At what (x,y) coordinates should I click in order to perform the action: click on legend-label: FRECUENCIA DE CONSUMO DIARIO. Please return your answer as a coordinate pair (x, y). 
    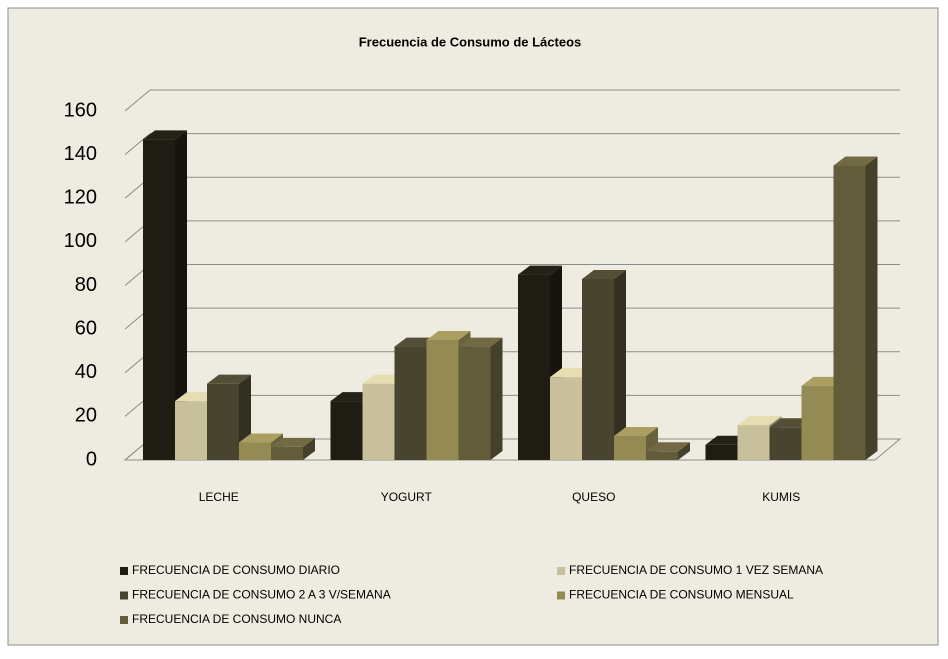
    Looking at the image, I should click on (236, 570).